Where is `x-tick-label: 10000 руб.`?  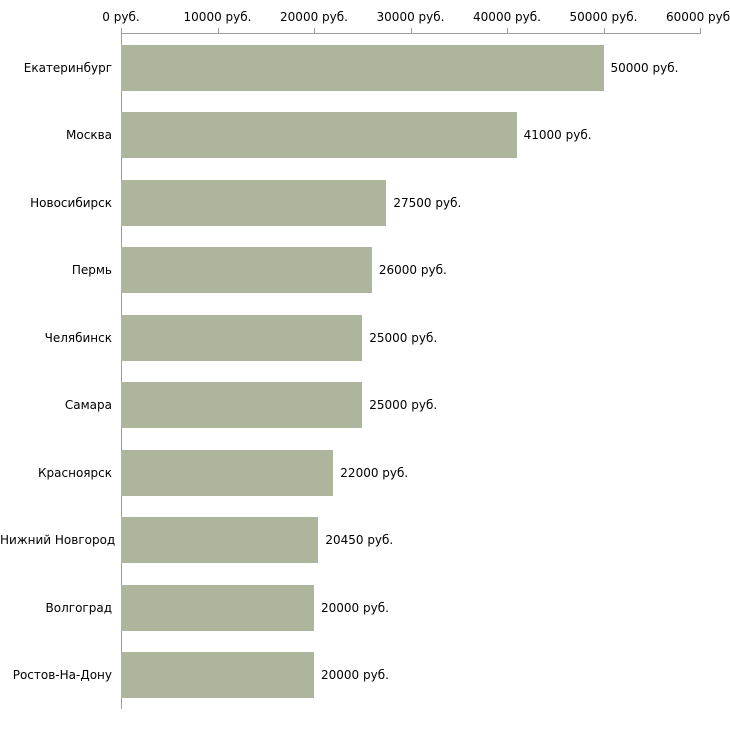 x-tick-label: 10000 руб. is located at coordinates (217, 17).